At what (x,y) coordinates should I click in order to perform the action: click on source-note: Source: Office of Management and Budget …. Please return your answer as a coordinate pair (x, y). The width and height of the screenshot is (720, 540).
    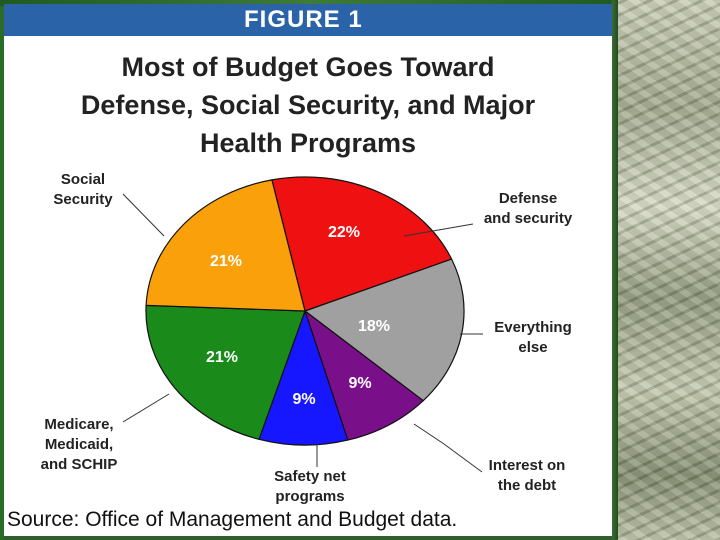
    Looking at the image, I should click on (232, 519).